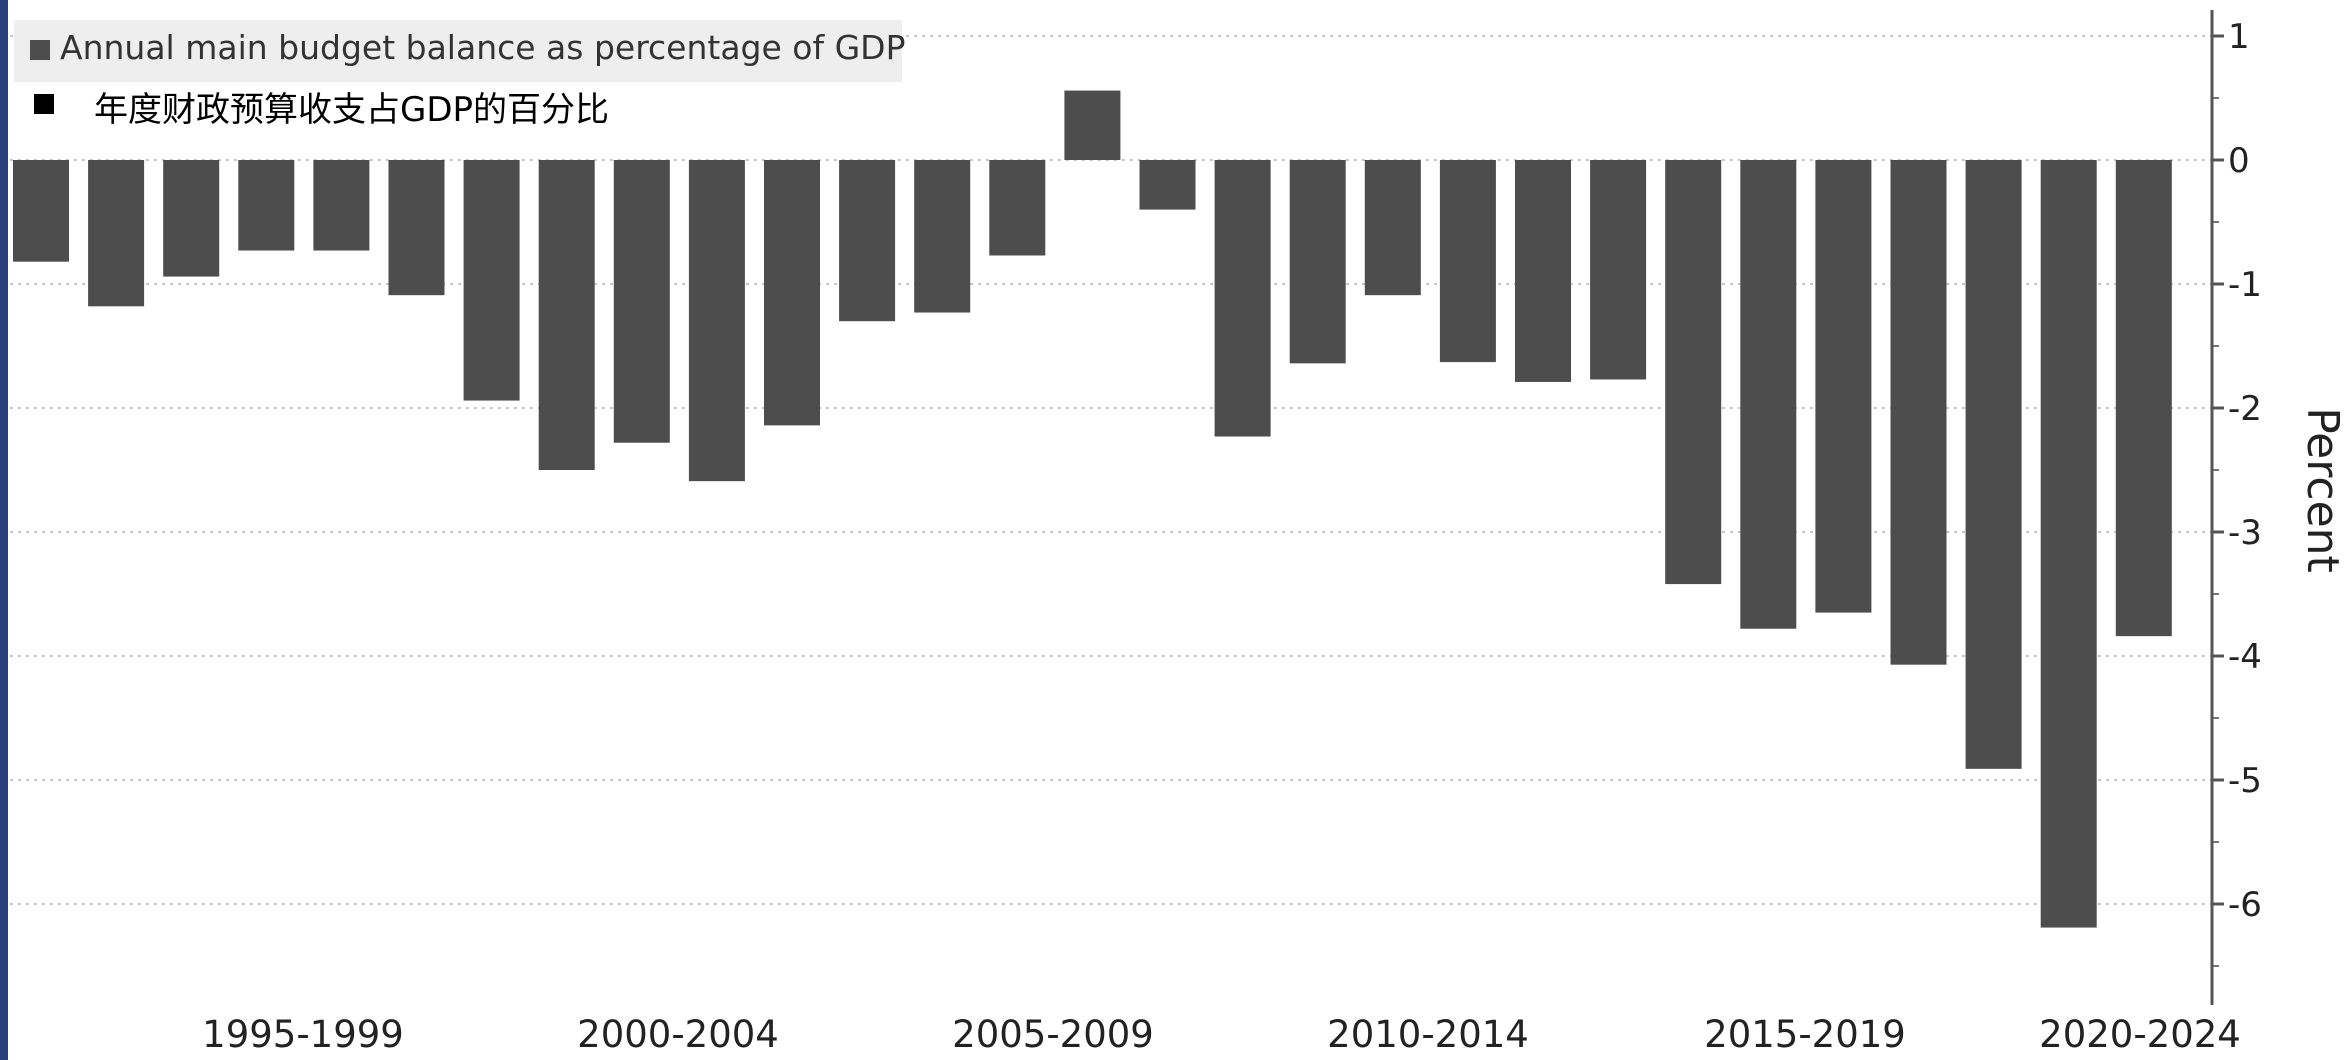  I want to click on legend-label-chinese: 年度财政预算收支占GDP的百分比, so click(352, 110).